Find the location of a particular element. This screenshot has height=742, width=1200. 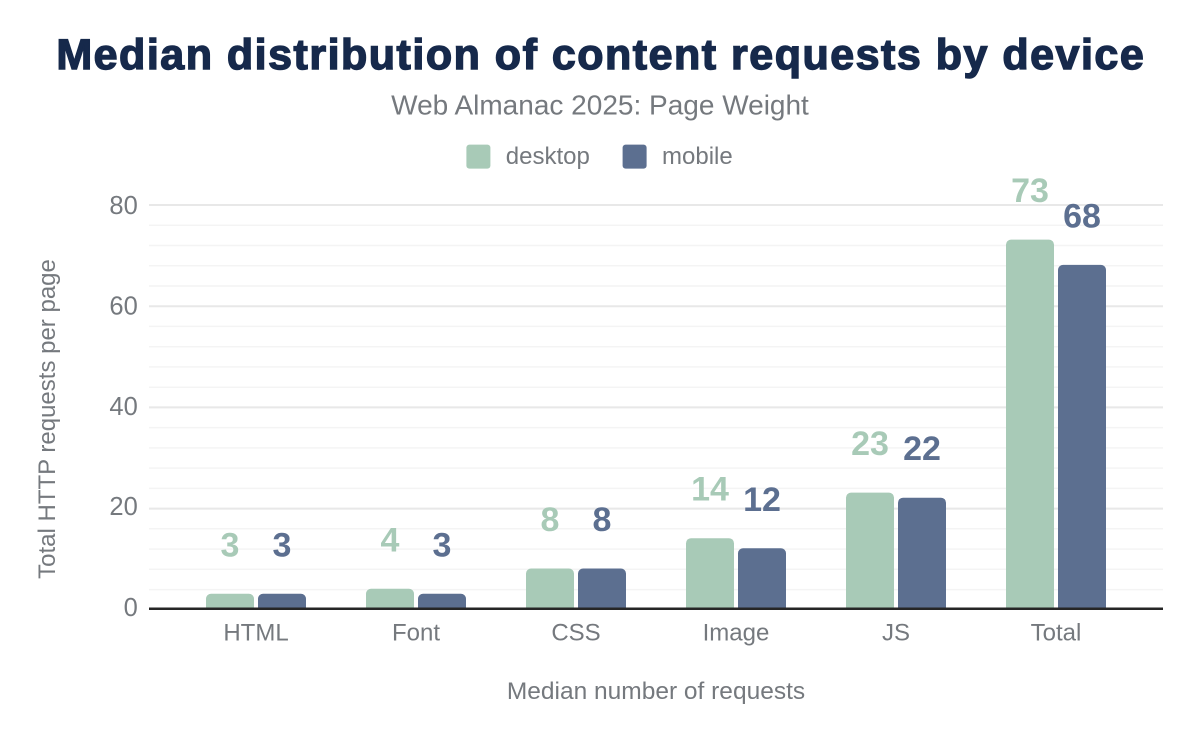

svg-text: desktop is located at coordinates (548, 156).